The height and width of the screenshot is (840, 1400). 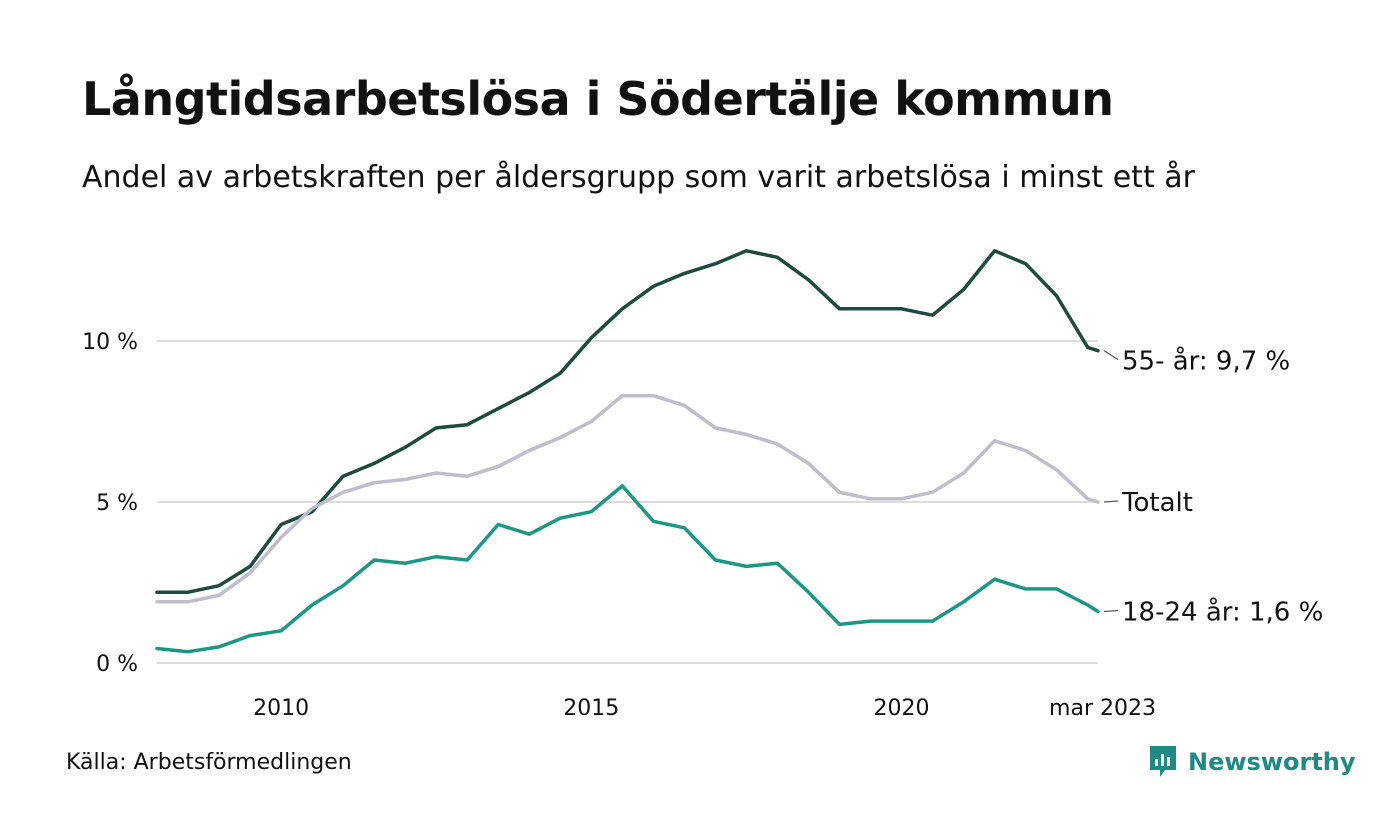 What do you see at coordinates (598, 99) in the screenshot?
I see `chart-title: Långtidsarbetslösa i Södertälje kommun` at bounding box center [598, 99].